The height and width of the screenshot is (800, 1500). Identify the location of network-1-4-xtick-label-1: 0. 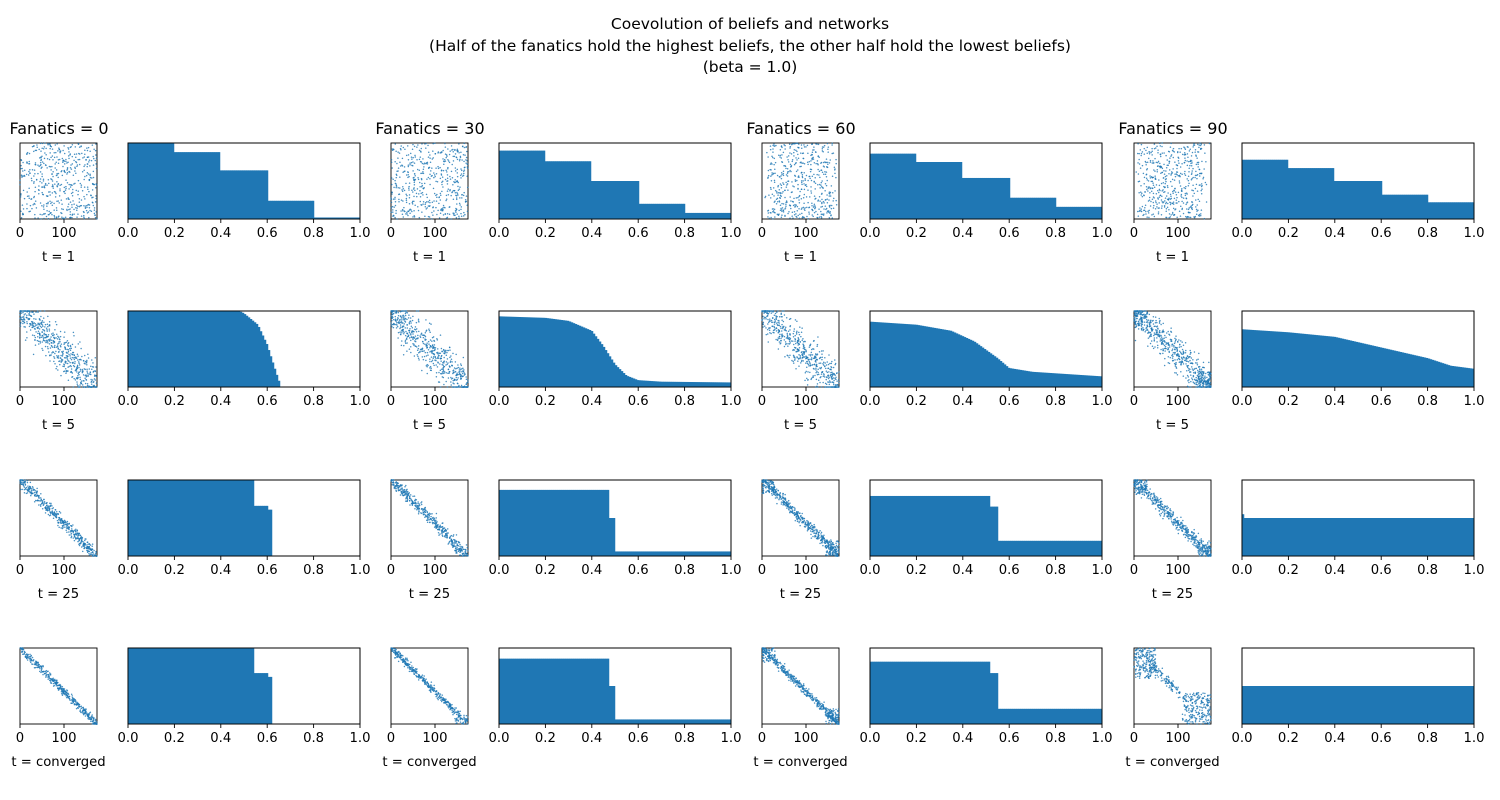
(20, 738).